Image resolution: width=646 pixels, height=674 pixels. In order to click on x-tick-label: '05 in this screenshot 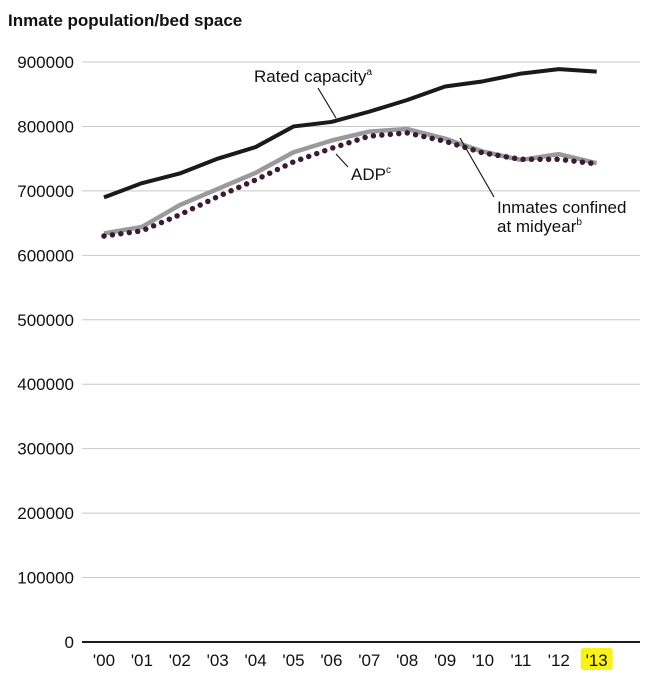, I will do `click(293, 660)`.